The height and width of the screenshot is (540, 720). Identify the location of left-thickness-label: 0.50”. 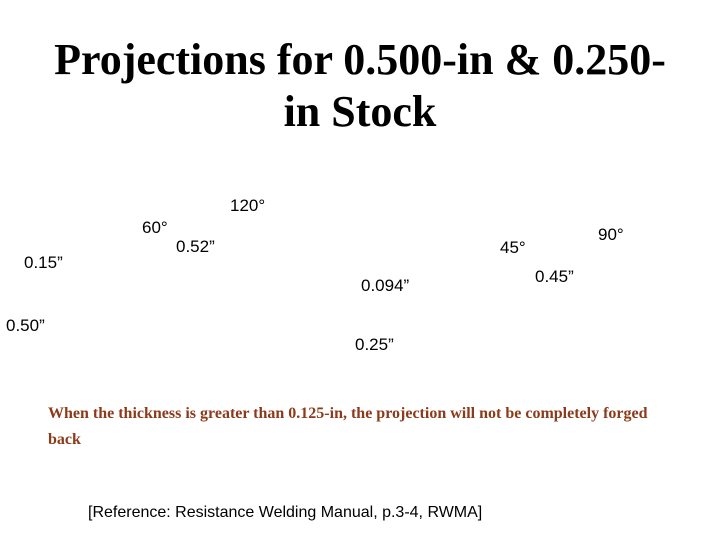
(25, 325).